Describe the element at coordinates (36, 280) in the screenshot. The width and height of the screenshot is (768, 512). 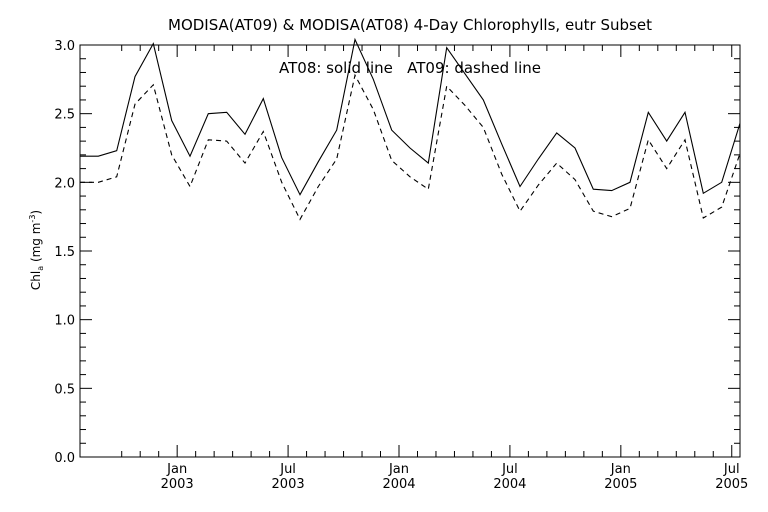
I see `y-axis-label-main: Chl` at that location.